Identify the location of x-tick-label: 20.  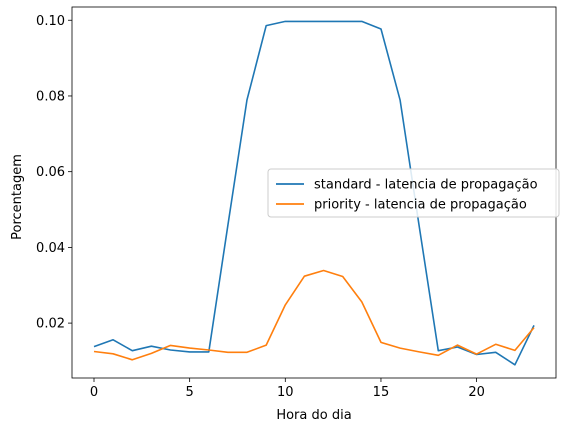
(476, 392).